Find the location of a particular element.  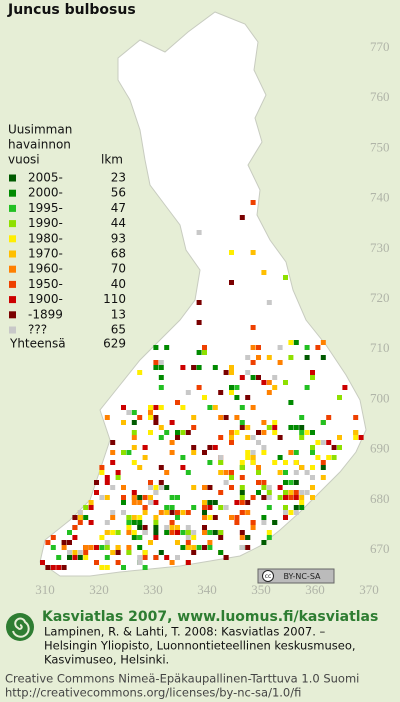

legend-heading: vuosi is located at coordinates (24, 160).